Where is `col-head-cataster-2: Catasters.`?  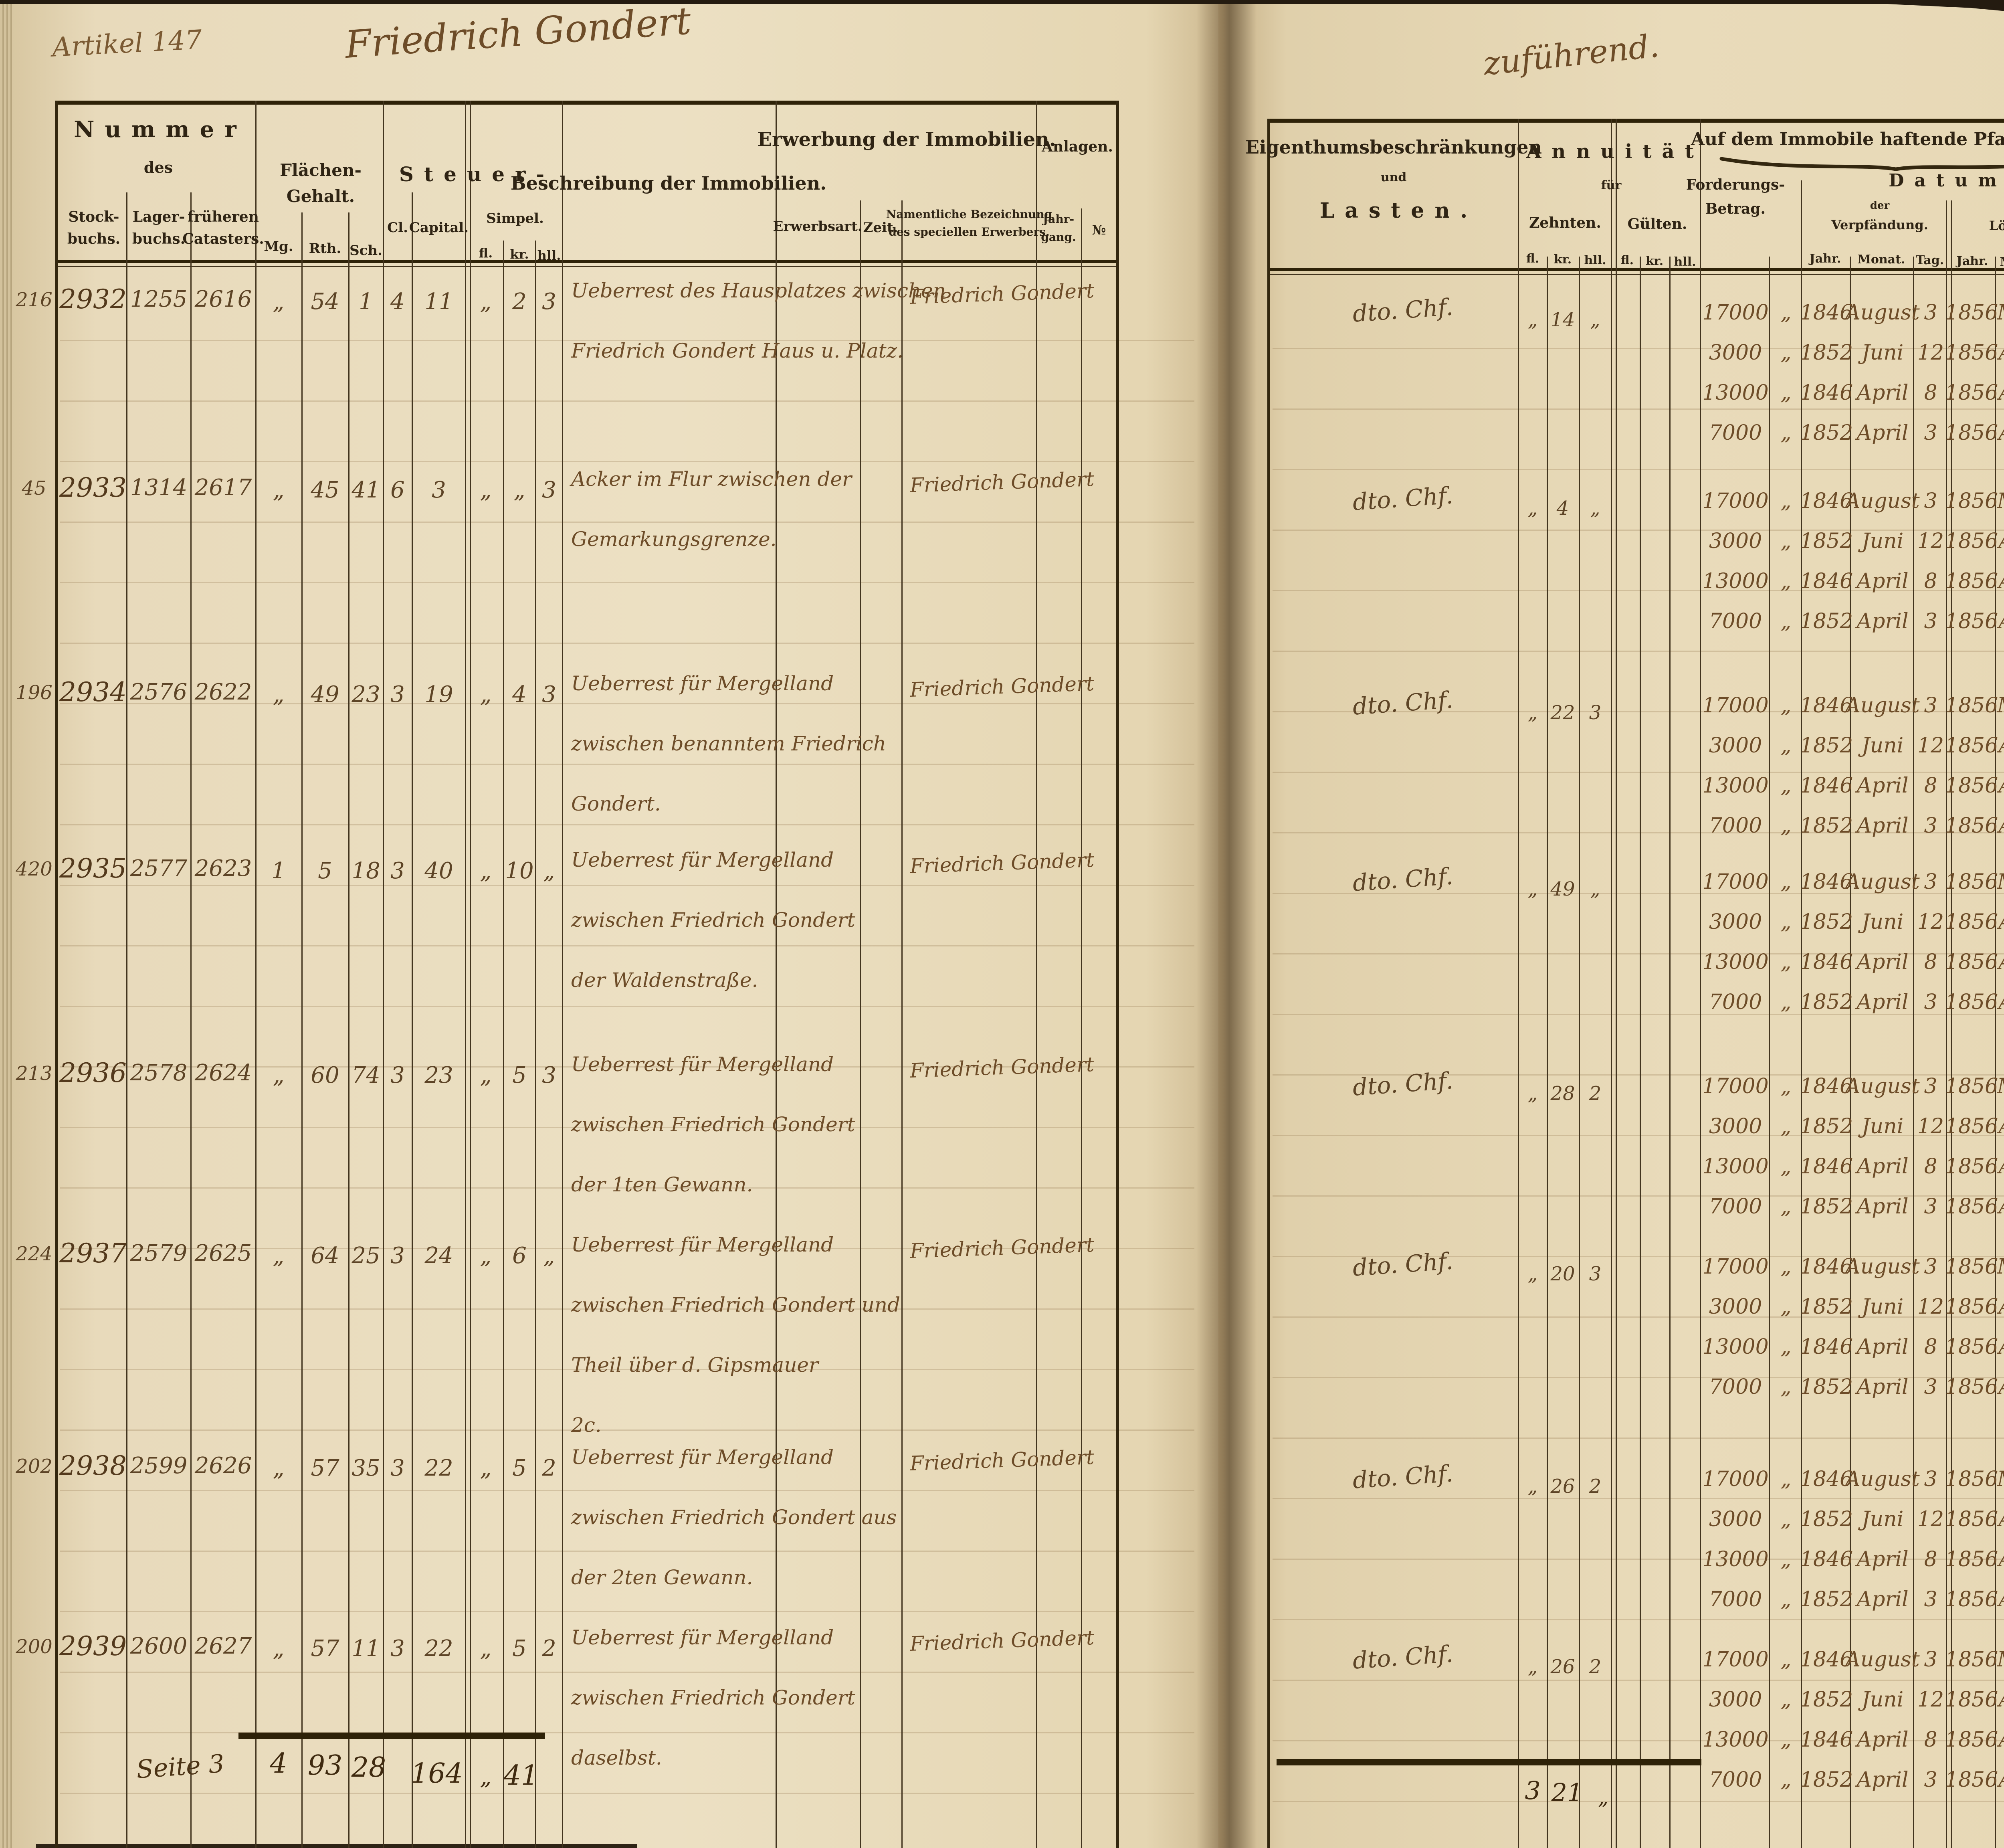
col-head-cataster-2: Catasters. is located at coordinates (223, 238).